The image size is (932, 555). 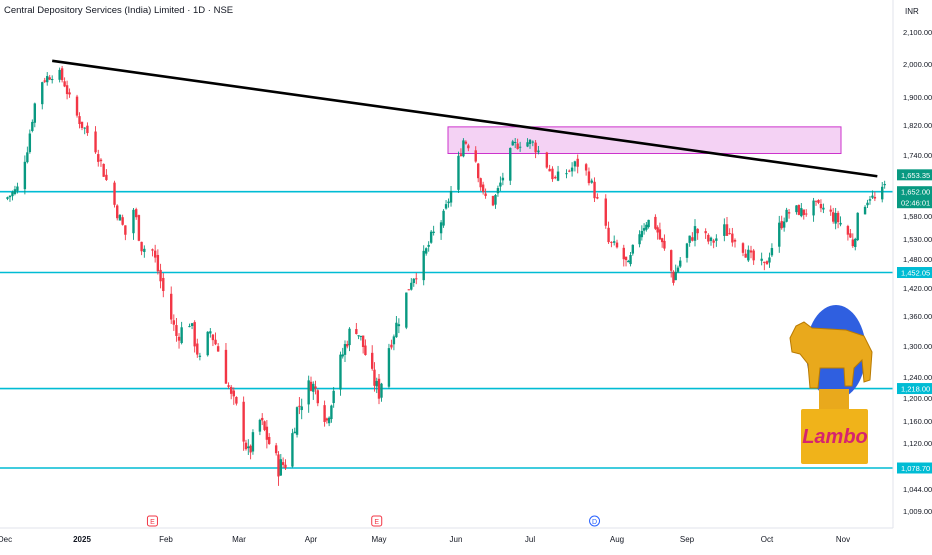 I want to click on y-tick-label: 1,530.00, so click(x=917, y=239).